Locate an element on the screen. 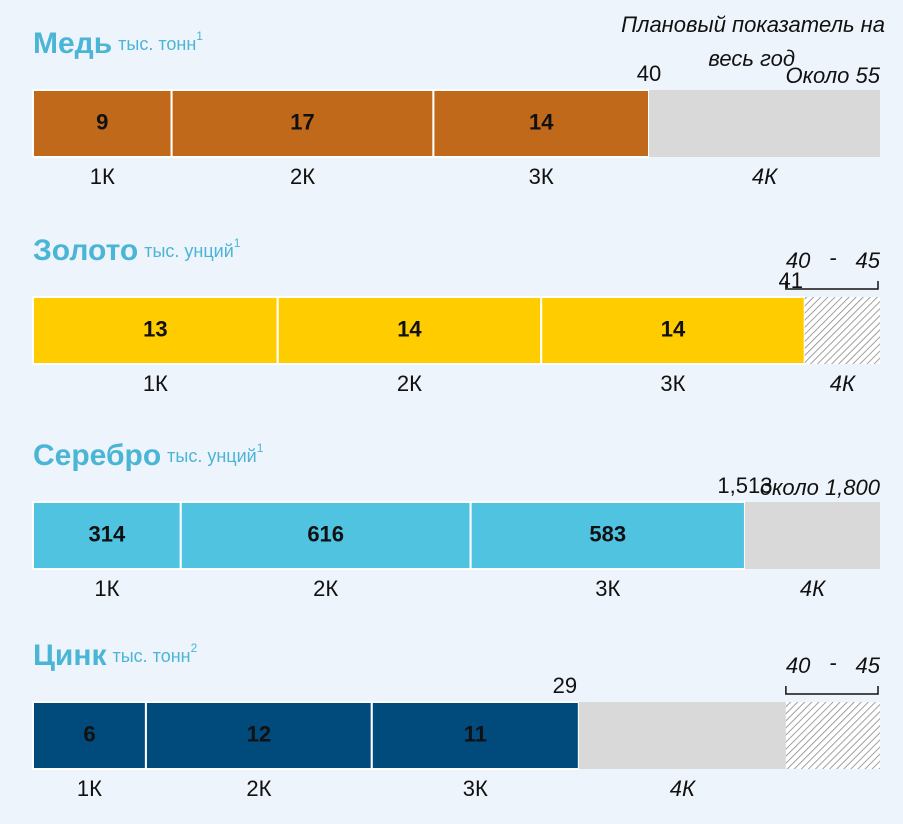  value-label: 11 is located at coordinates (475, 733).